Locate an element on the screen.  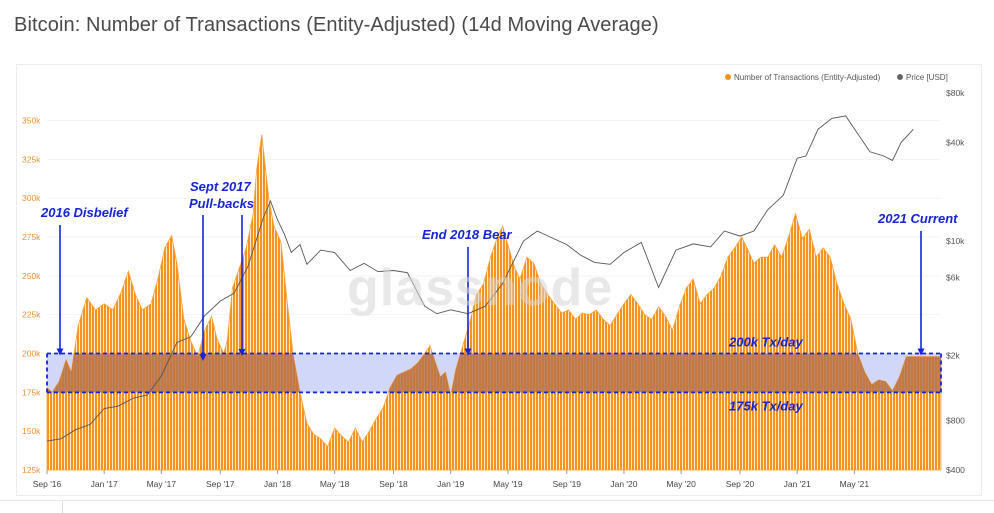
y-right-tick-label: $6k is located at coordinates (953, 277).